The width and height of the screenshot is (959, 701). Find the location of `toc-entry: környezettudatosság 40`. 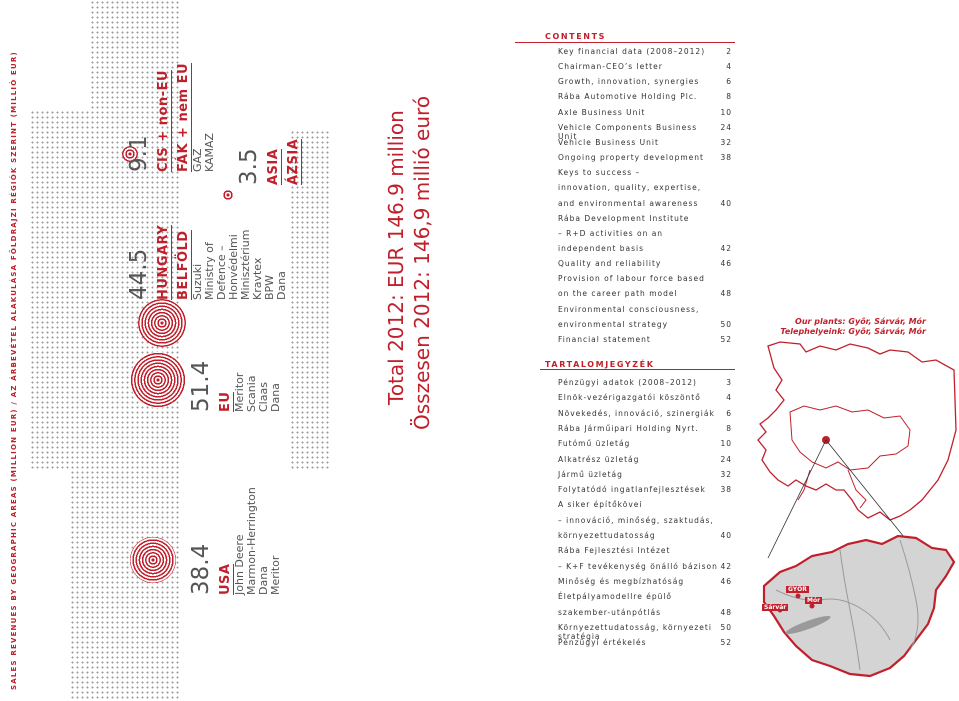

toc-entry: környezettudatosság 40 is located at coordinates (645, 535).